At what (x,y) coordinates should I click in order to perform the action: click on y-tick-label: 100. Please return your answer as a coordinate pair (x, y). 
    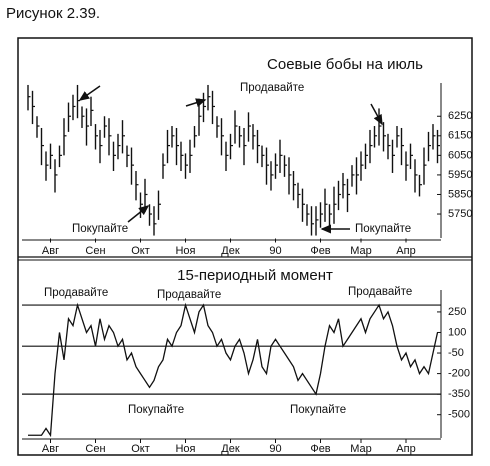
    Looking at the image, I should click on (457, 332).